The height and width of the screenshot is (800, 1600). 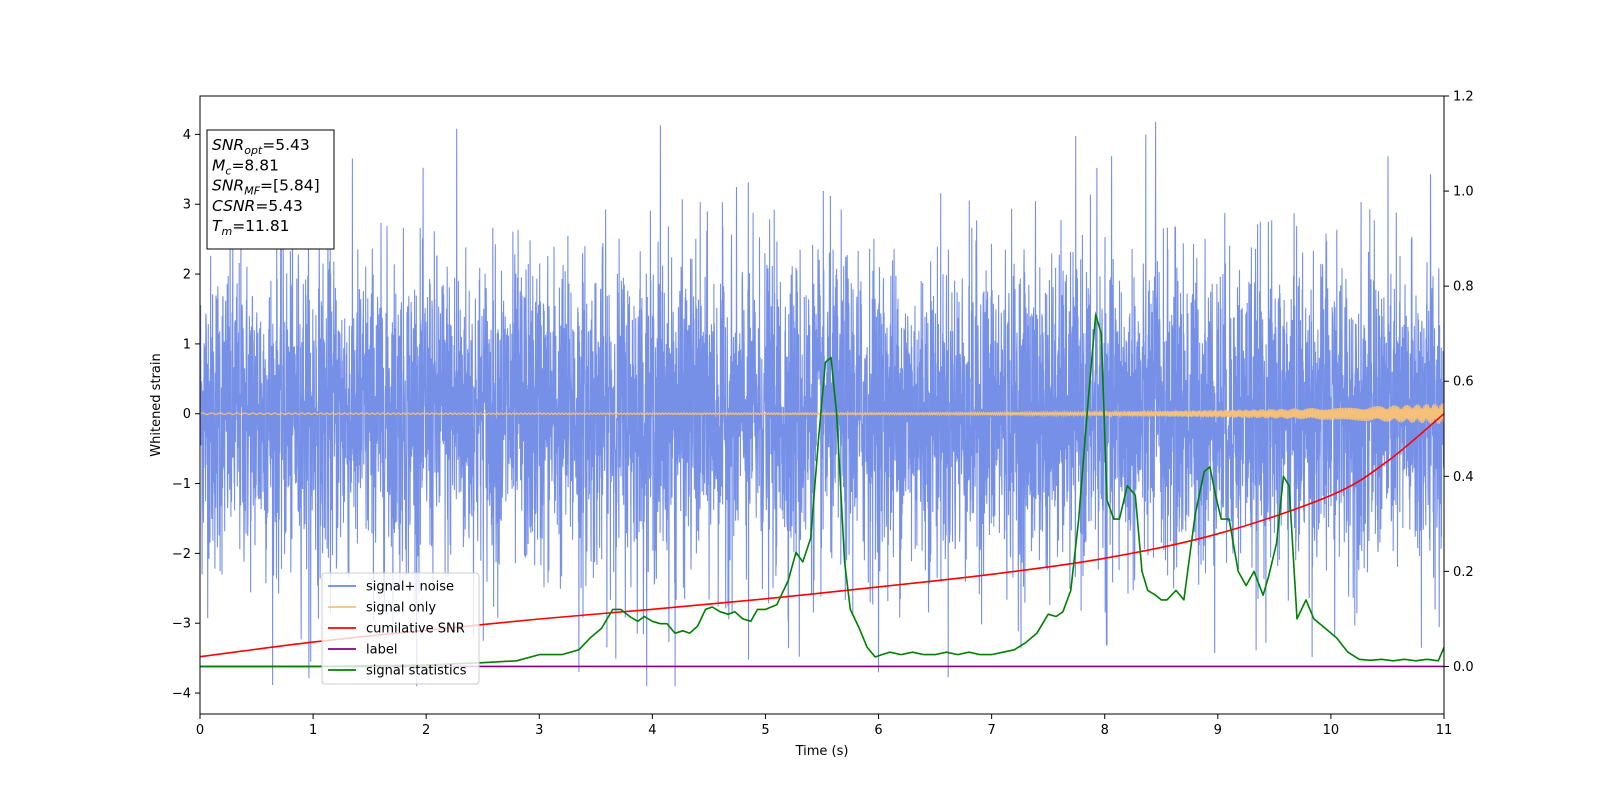 What do you see at coordinates (187, 275) in the screenshot?
I see `y-tick-label: 2` at bounding box center [187, 275].